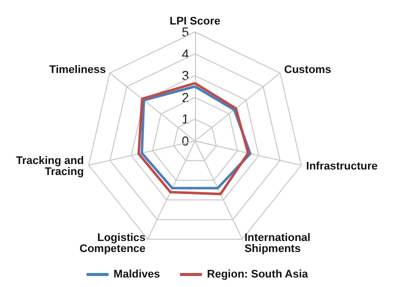  Describe the element at coordinates (137, 274) in the screenshot. I see `legend-label: Maldives` at that location.